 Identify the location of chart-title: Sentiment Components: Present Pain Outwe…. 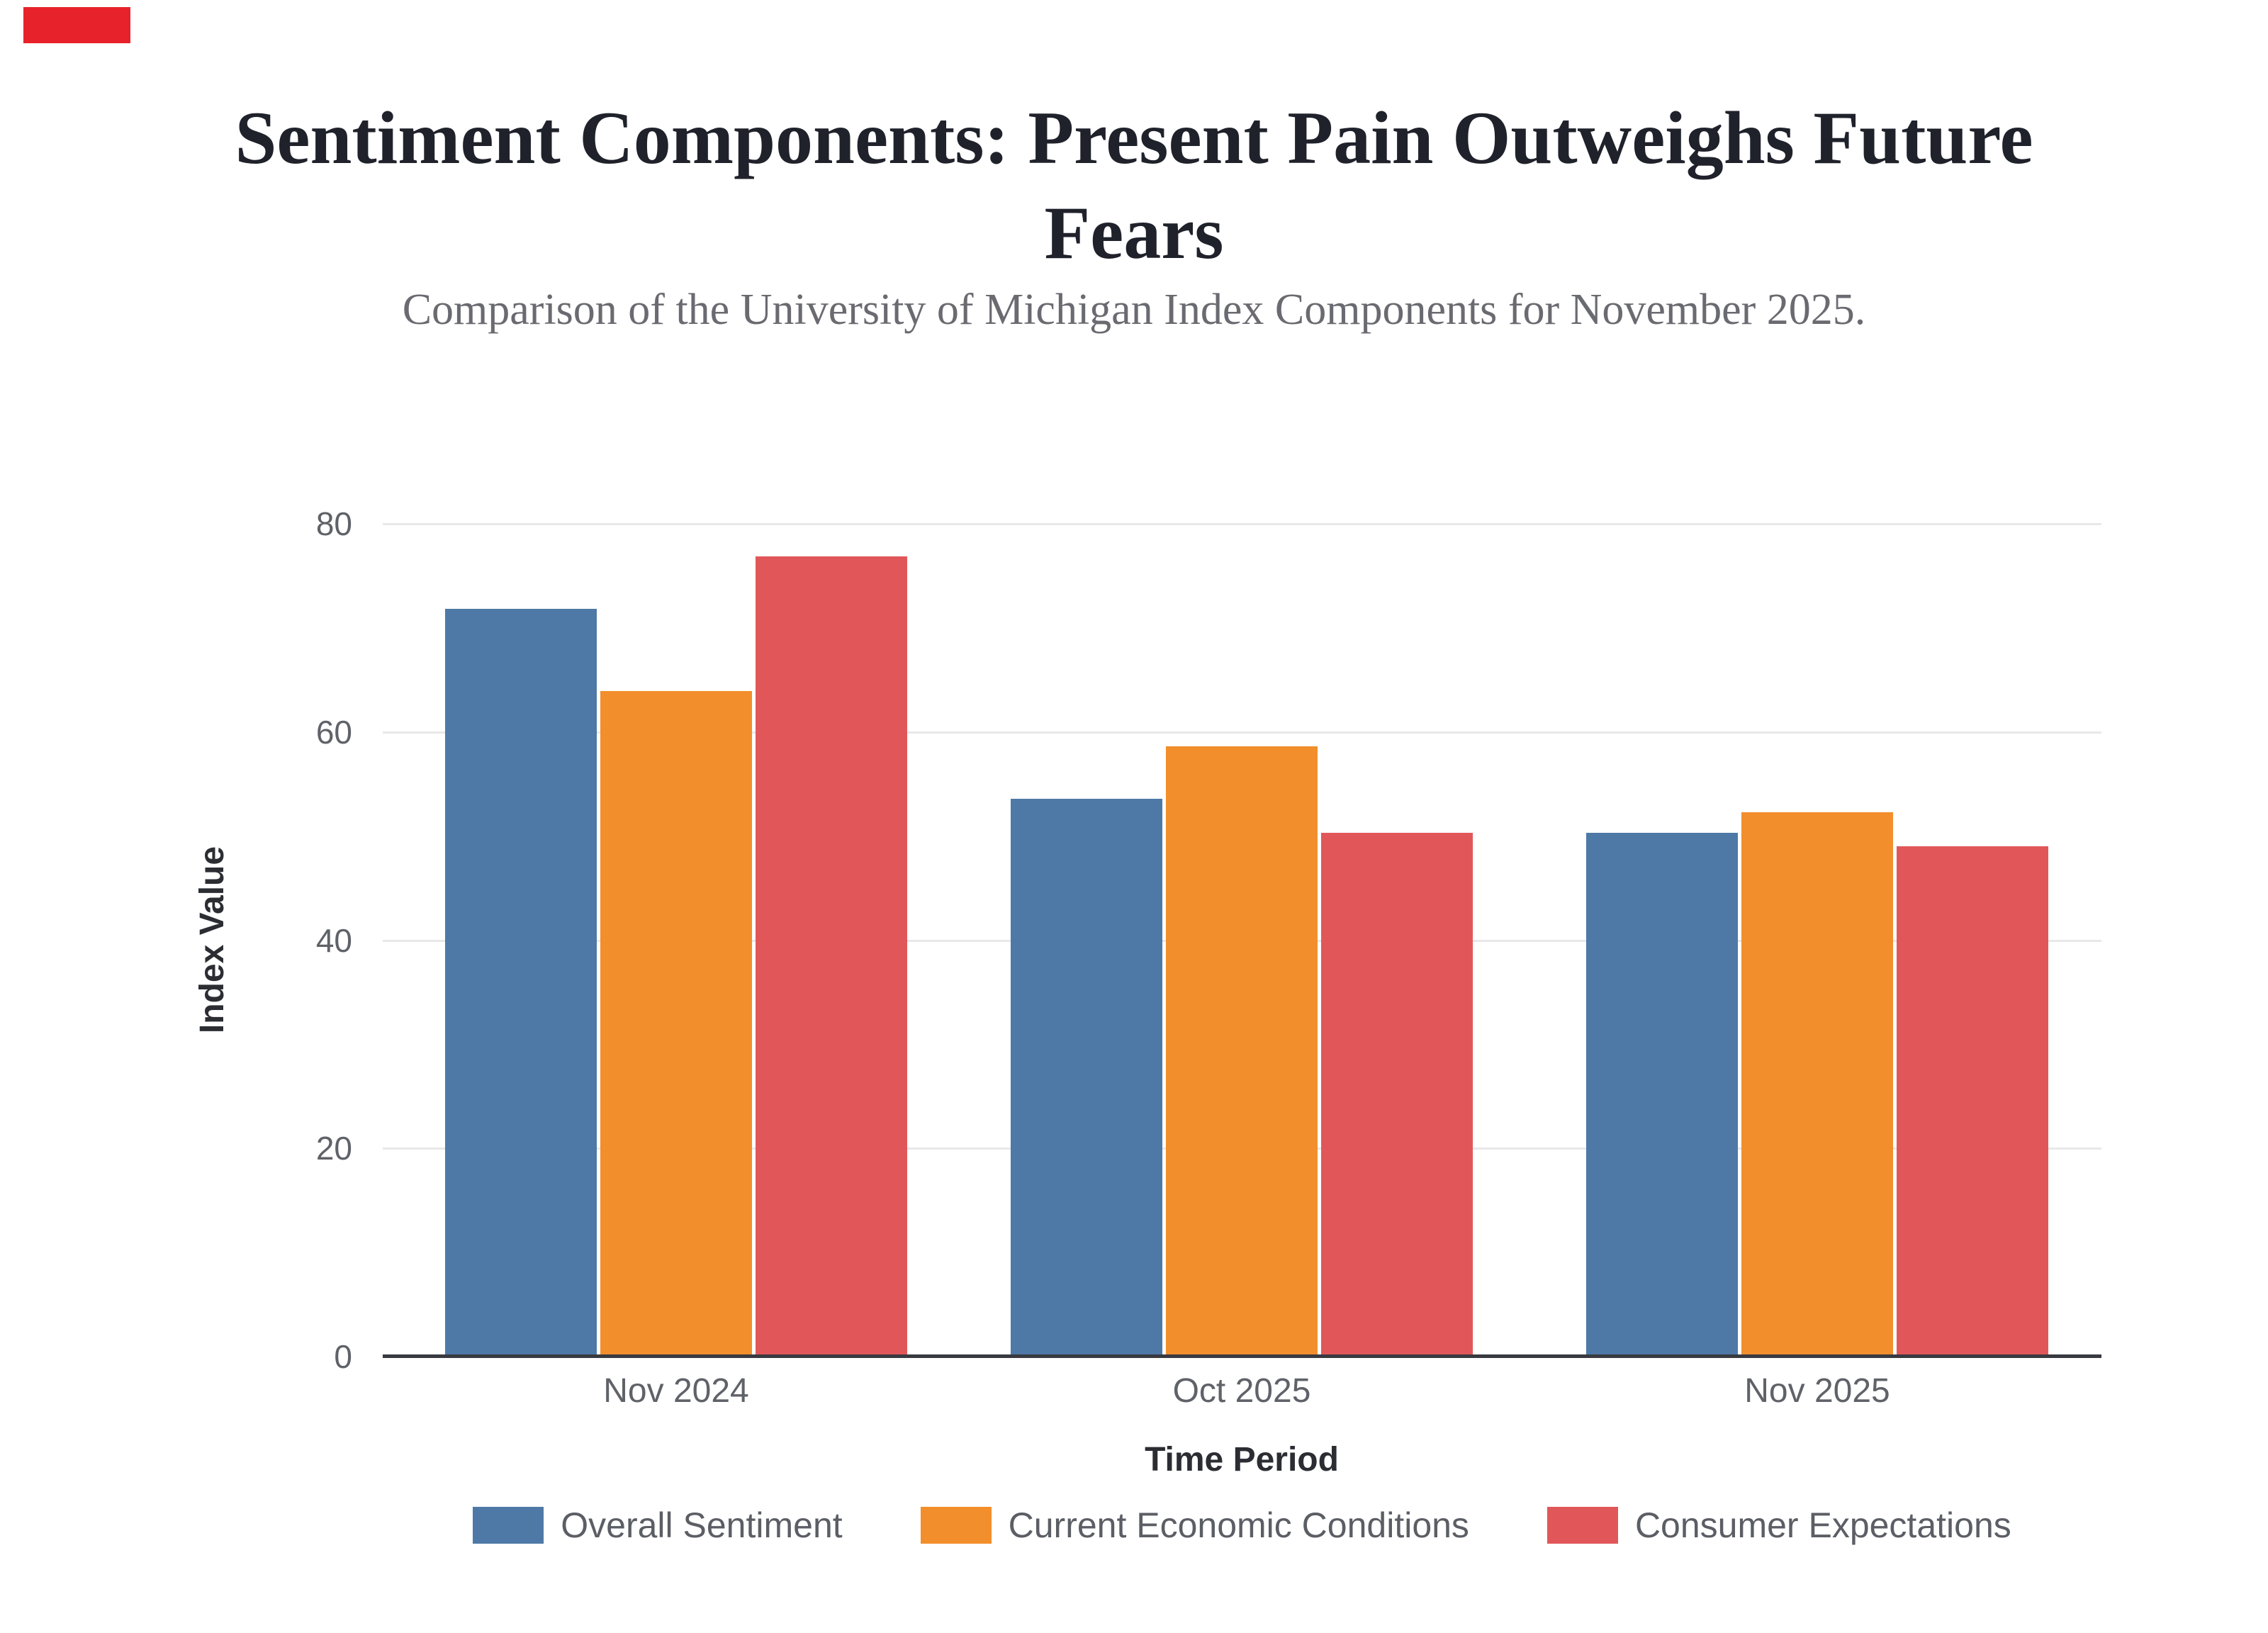
(1134, 186).